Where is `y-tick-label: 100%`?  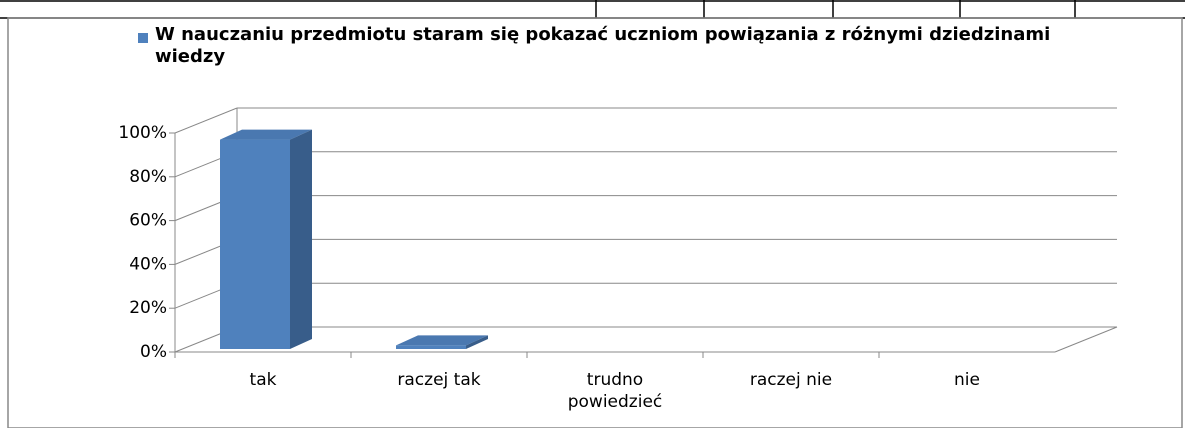
y-tick-label: 100% is located at coordinates (142, 133).